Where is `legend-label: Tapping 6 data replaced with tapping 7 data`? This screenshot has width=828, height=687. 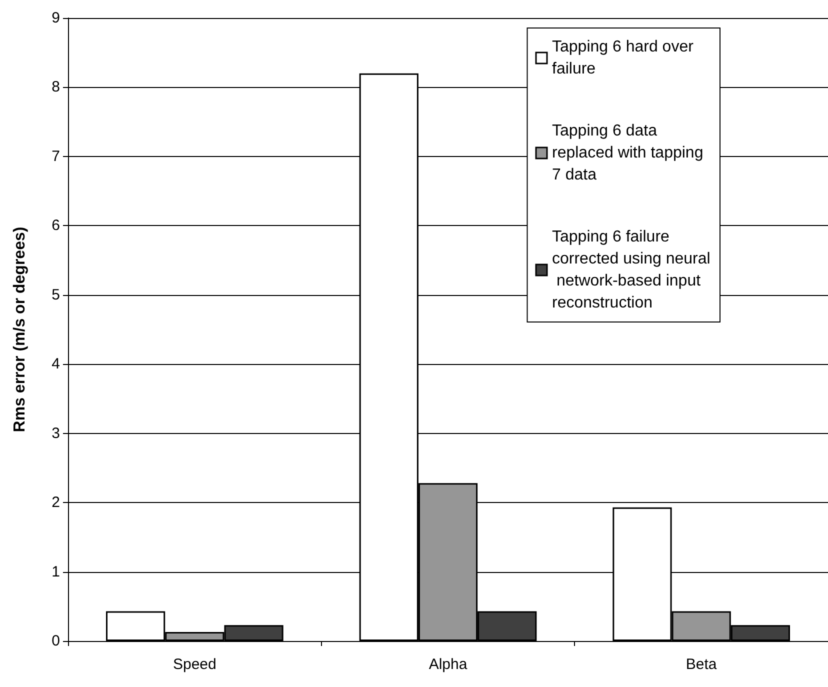 legend-label: Tapping 6 data replaced with tapping 7 data is located at coordinates (630, 153).